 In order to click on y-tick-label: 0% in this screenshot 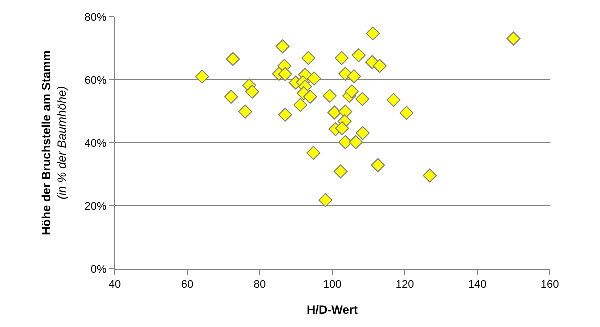, I will do `click(99, 270)`.